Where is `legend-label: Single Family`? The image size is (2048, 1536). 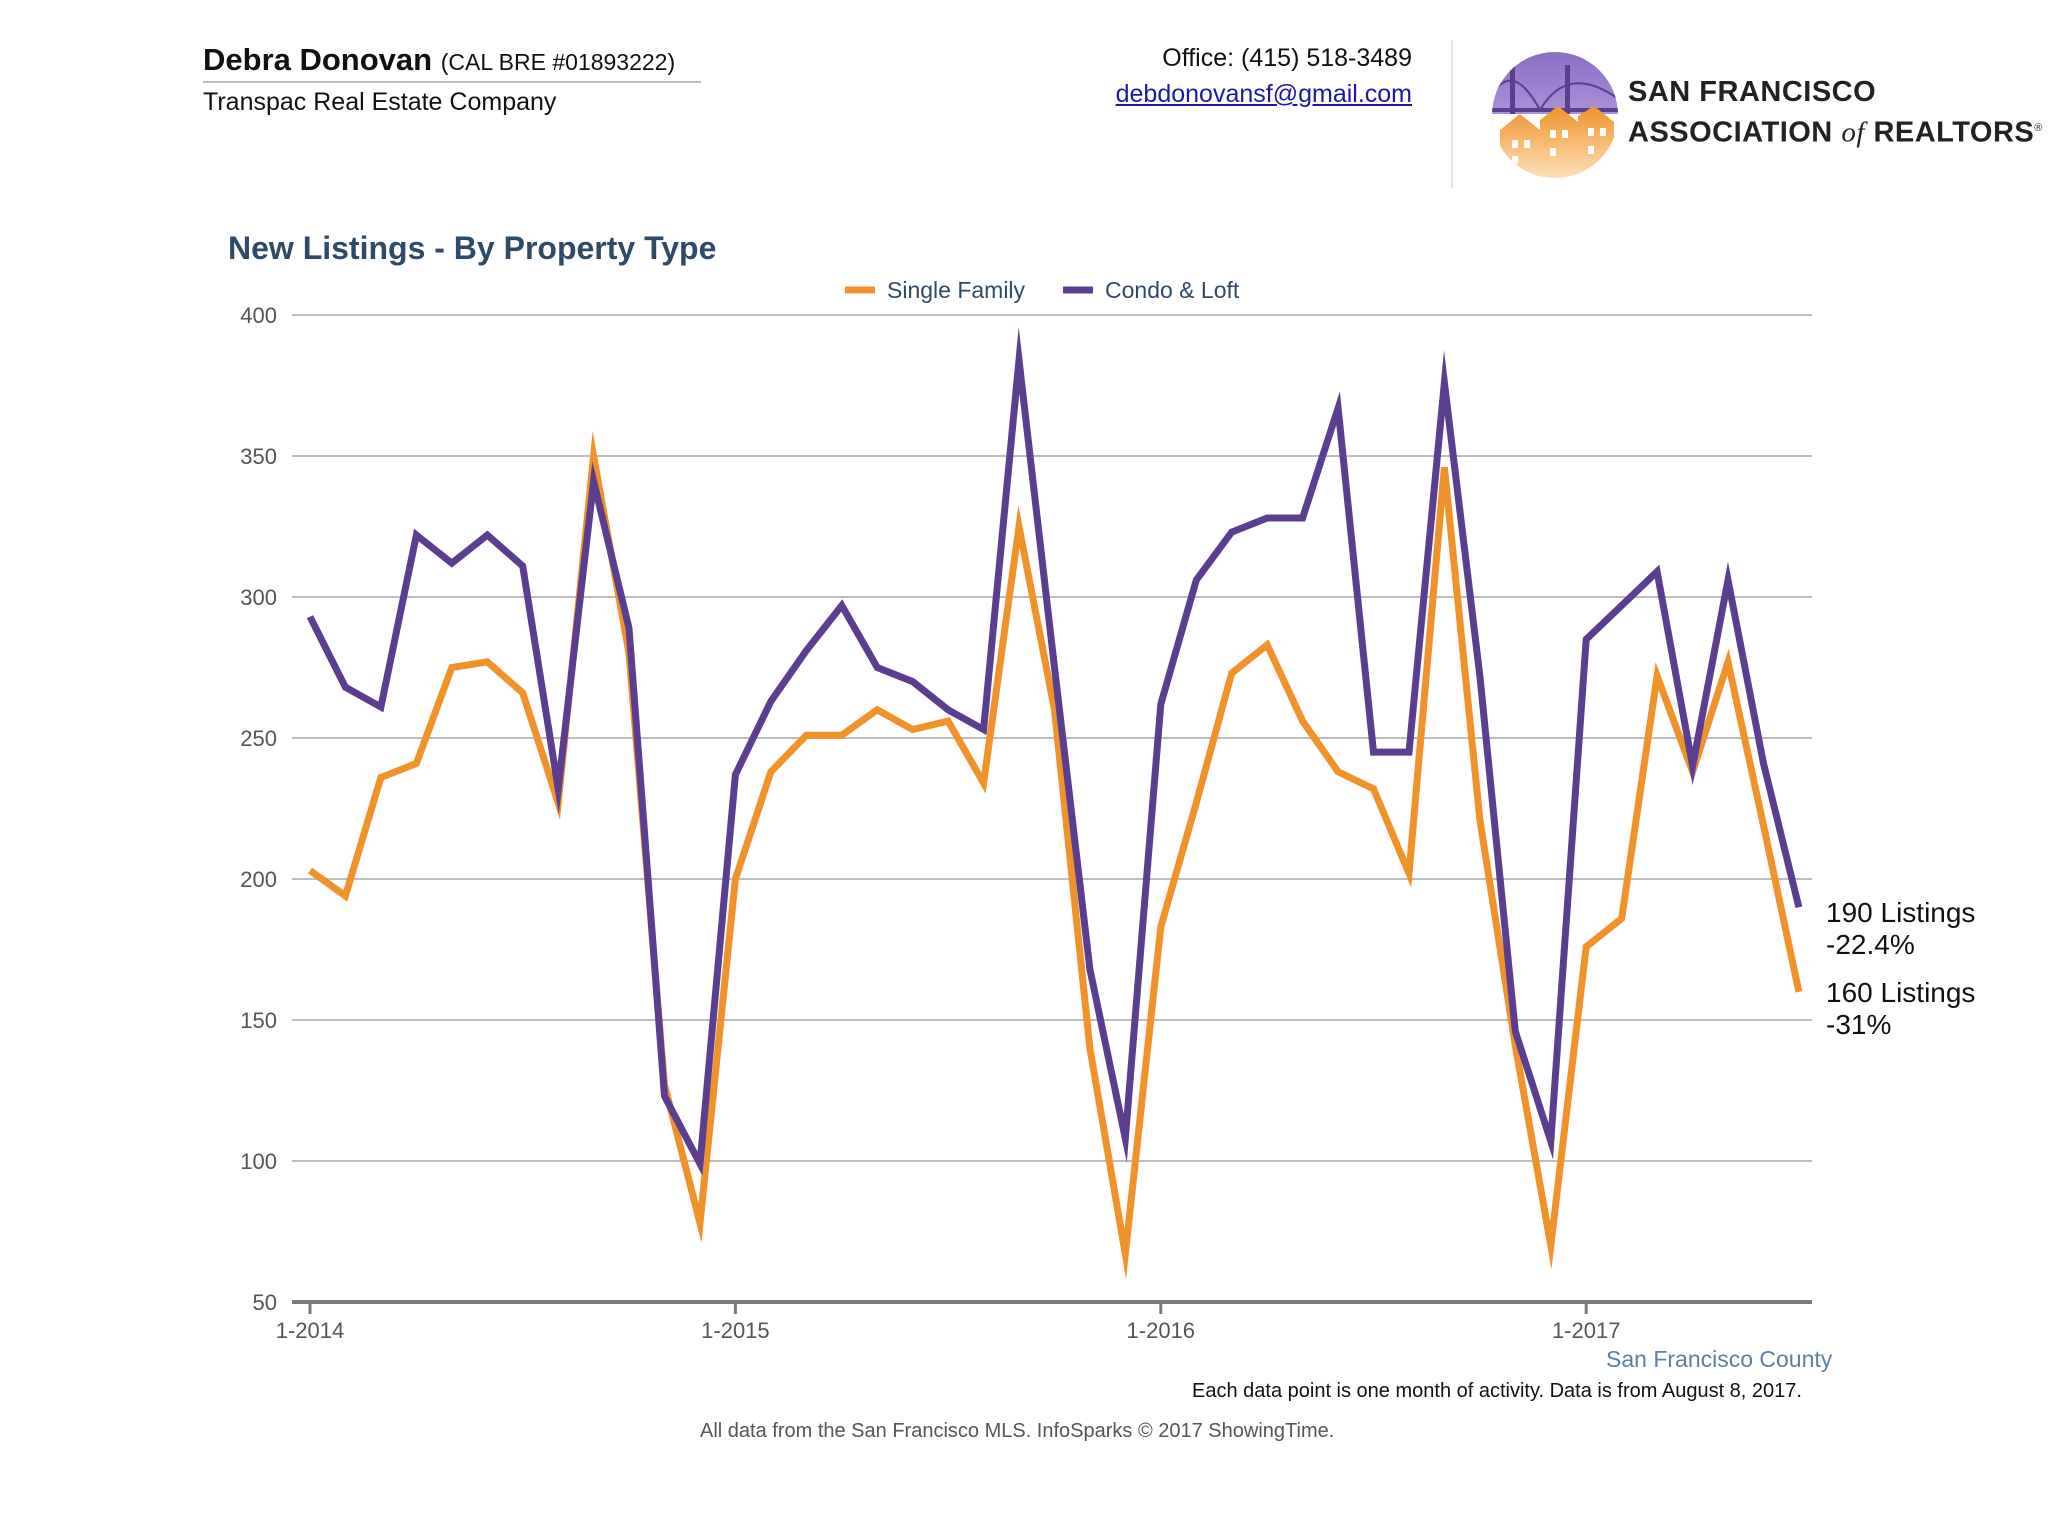 legend-label: Single Family is located at coordinates (956, 290).